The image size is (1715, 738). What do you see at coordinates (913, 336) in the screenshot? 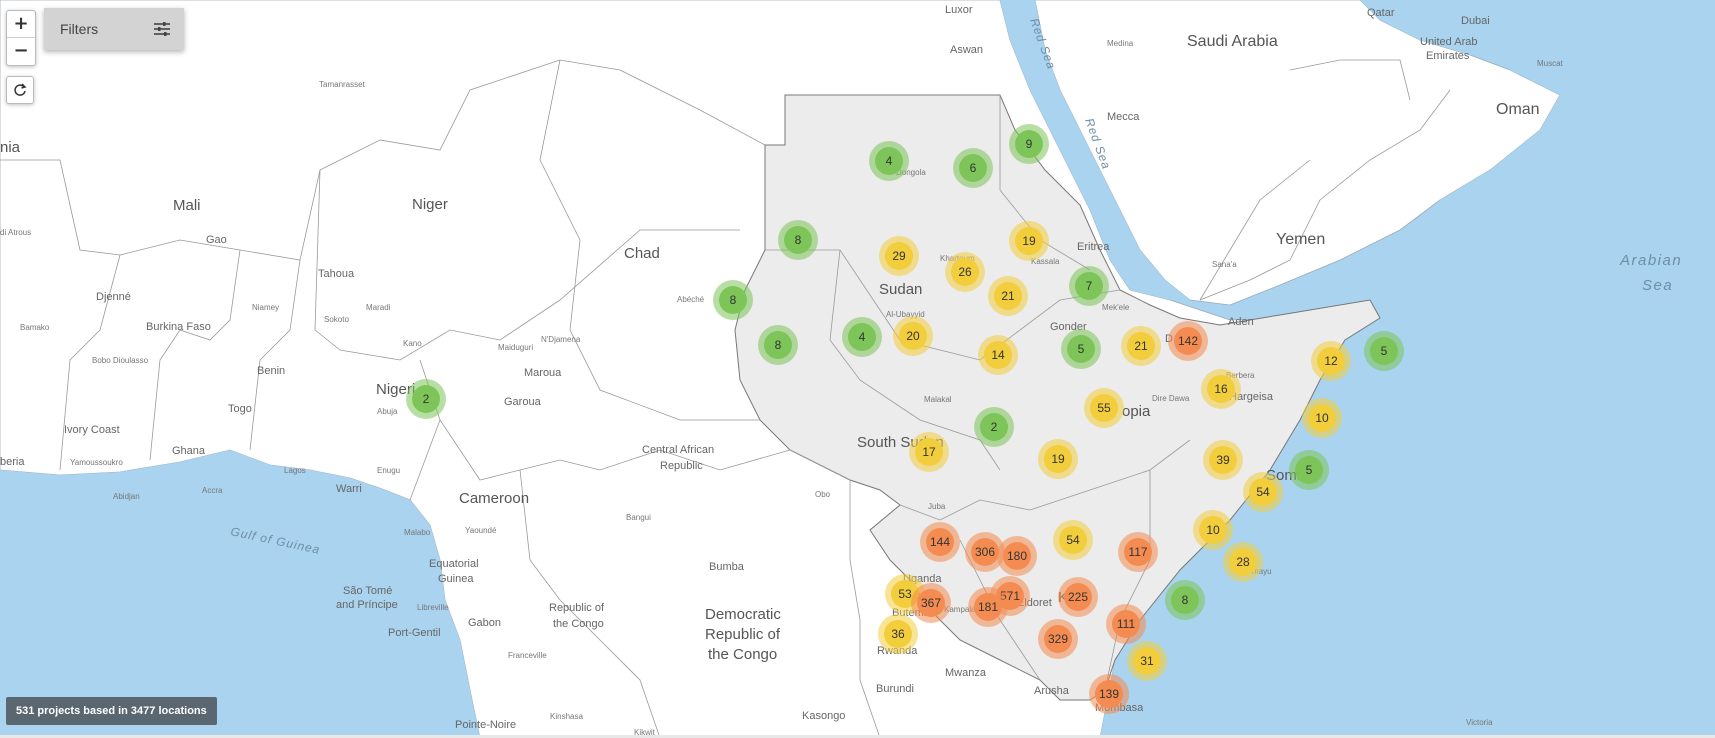
I see `cluster-marker: 20` at bounding box center [913, 336].